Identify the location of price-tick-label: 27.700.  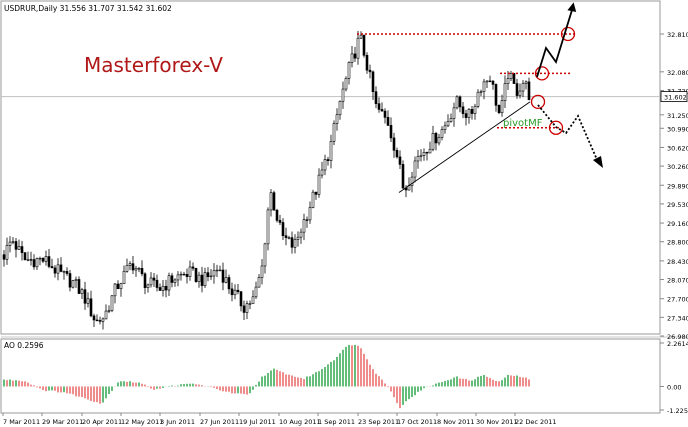
(677, 300).